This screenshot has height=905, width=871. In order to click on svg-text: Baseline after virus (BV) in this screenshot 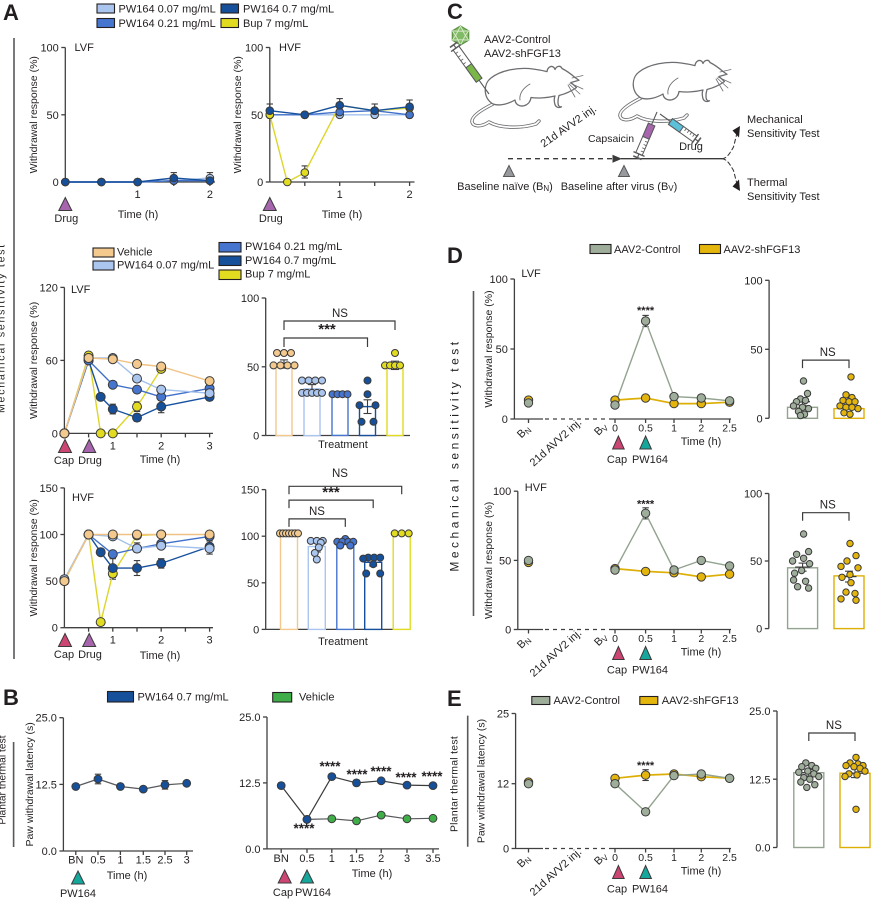, I will do `click(619, 187)`.